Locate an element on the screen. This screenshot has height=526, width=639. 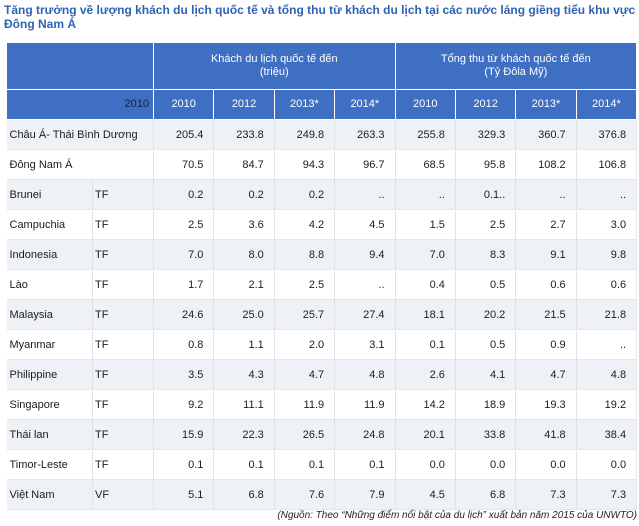
receipts-cell: 41.8 is located at coordinates (546, 434).